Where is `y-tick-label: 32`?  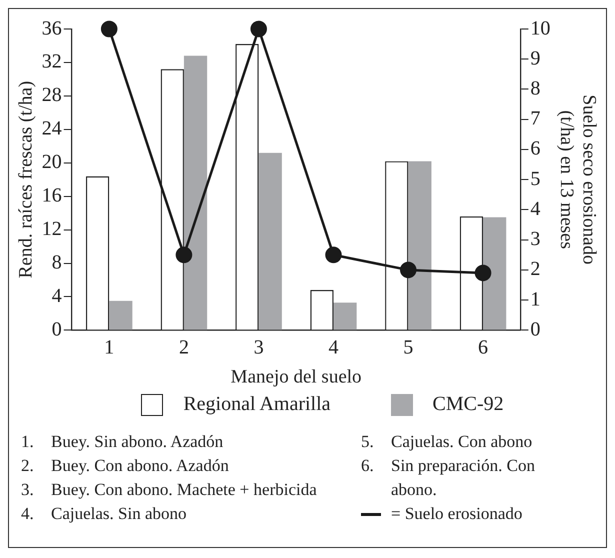
y-tick-label: 32 is located at coordinates (52, 61).